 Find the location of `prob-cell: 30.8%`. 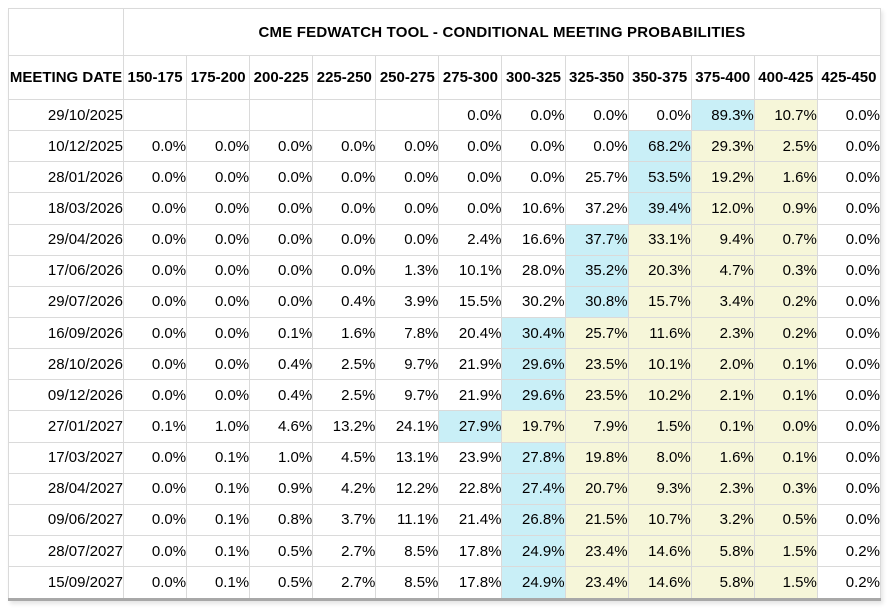

prob-cell: 30.8% is located at coordinates (596, 301).